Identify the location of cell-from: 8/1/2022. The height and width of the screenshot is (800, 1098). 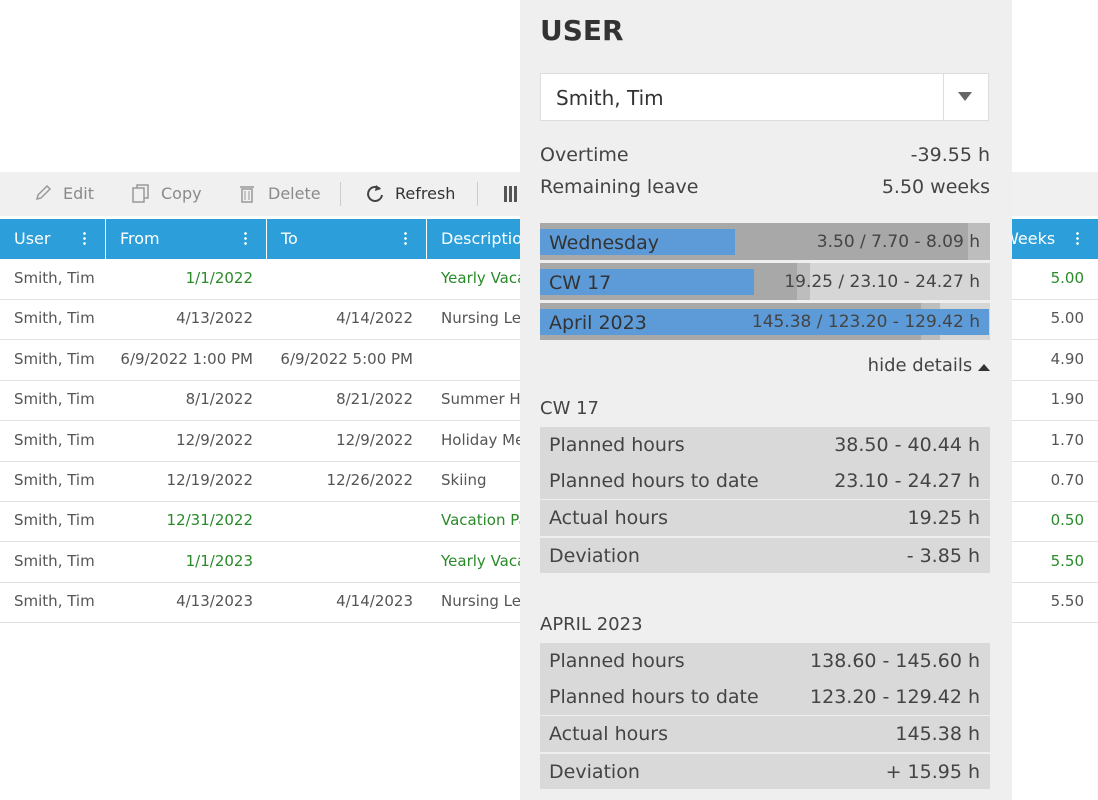
(219, 399).